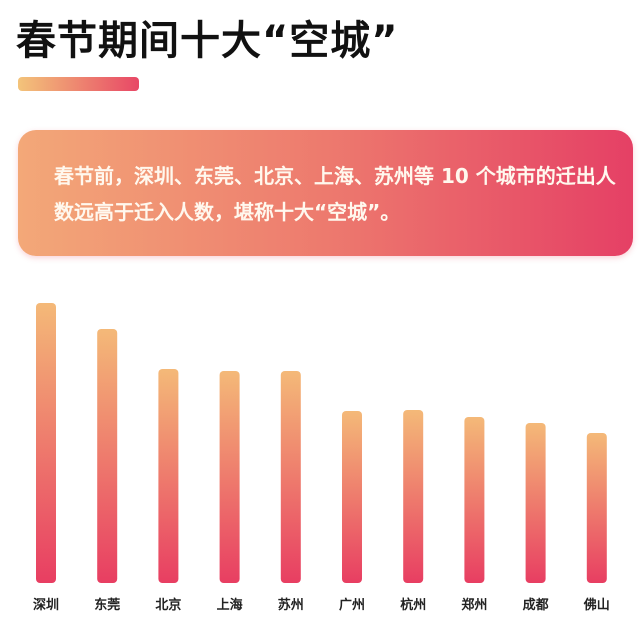 This screenshot has width=640, height=625. I want to click on category-label: 上海, so click(230, 605).